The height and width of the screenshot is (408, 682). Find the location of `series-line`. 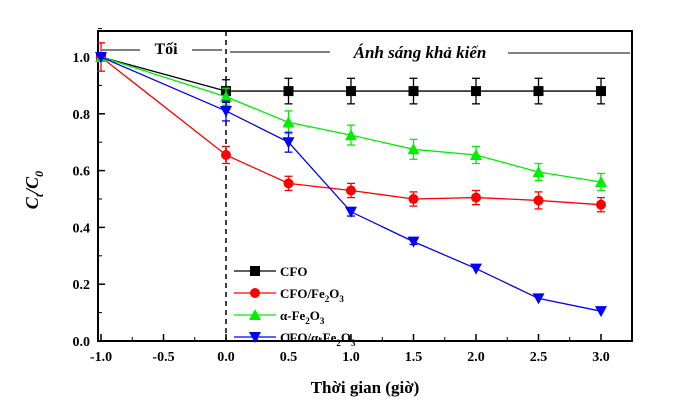

series-line is located at coordinates (350, 74).